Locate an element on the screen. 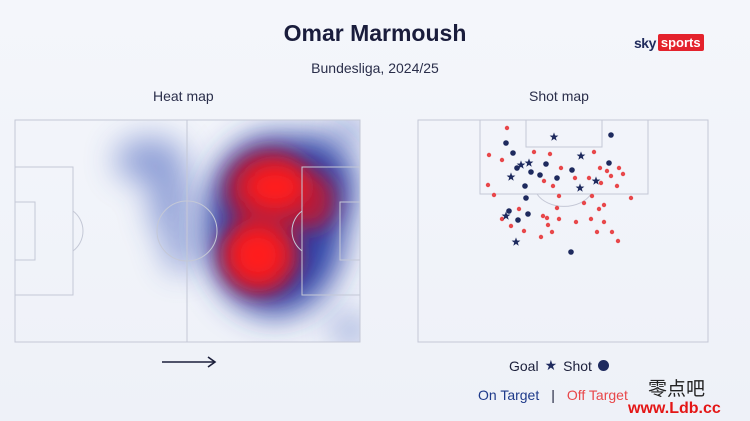  arrow-right-icon is located at coordinates (189, 362).